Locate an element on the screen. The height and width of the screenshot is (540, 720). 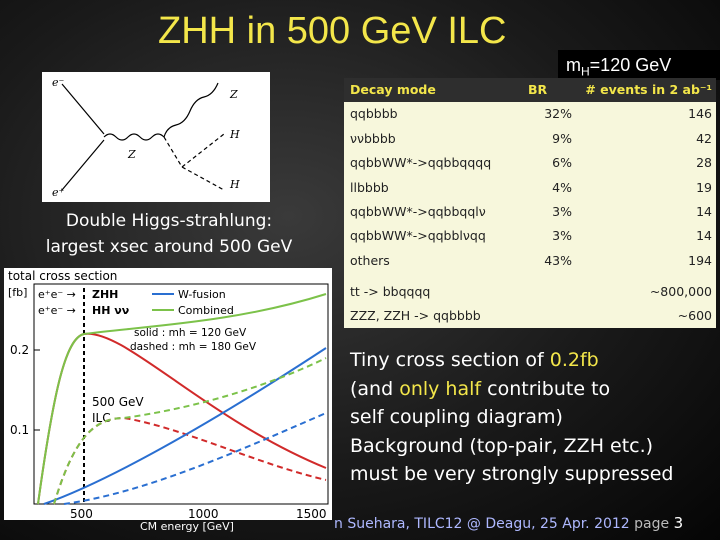
table-row: llbbbb 4% 19 is located at coordinates (531, 187).